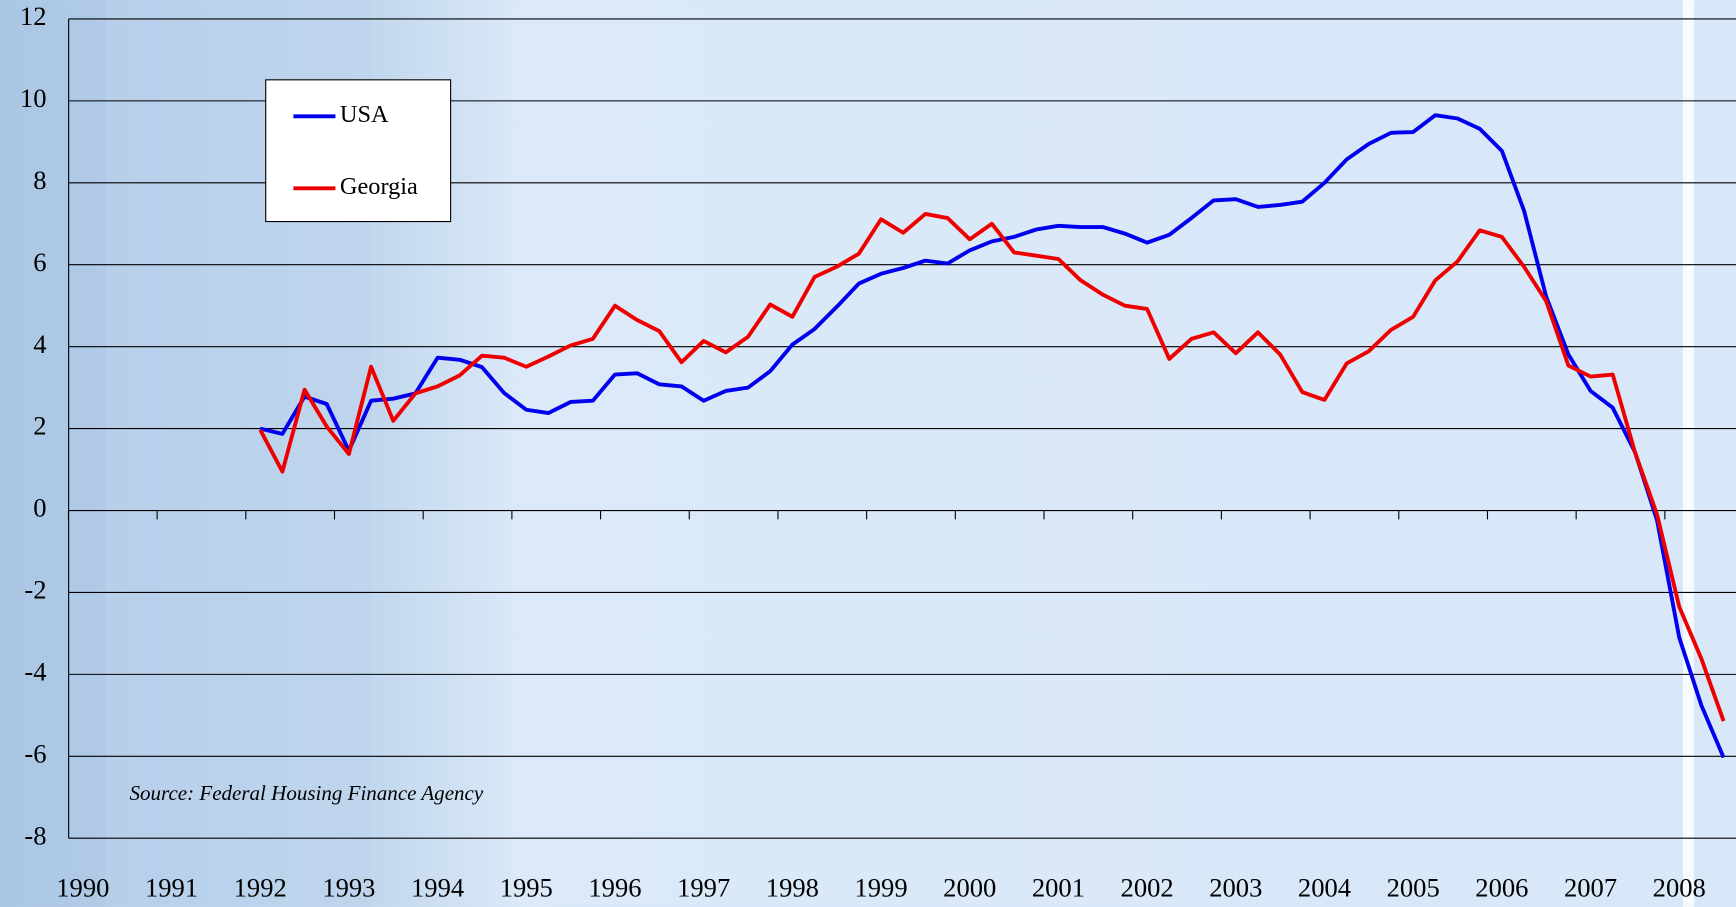 Image resolution: width=1736 pixels, height=907 pixels. I want to click on x-tick-label: 1991, so click(171, 887).